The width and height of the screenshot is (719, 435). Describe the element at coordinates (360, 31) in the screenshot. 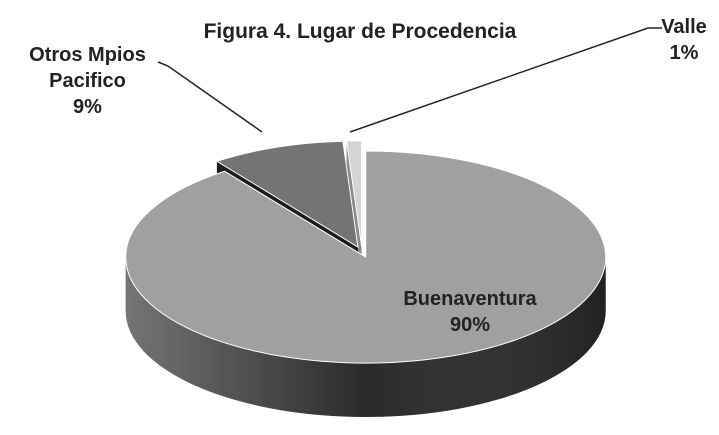

I see `chart-title: Figura 4. Lugar de Procedencia` at that location.